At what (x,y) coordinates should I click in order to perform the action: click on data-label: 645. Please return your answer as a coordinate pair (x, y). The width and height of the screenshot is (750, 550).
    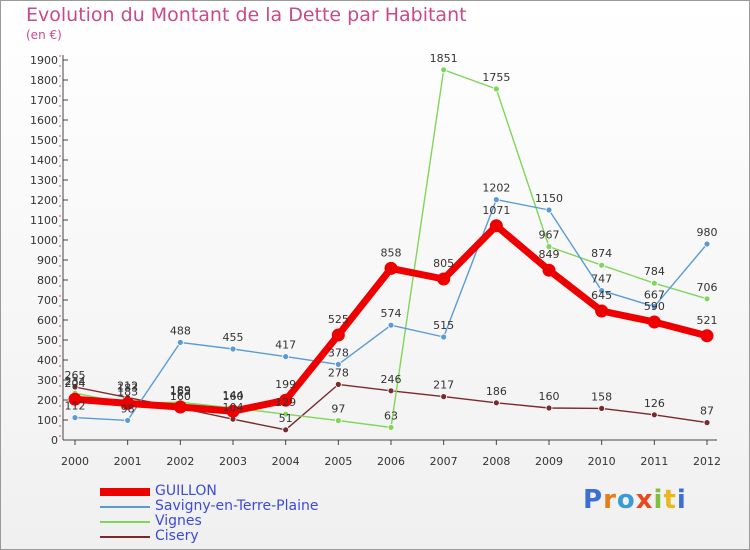
    Looking at the image, I should click on (601, 295).